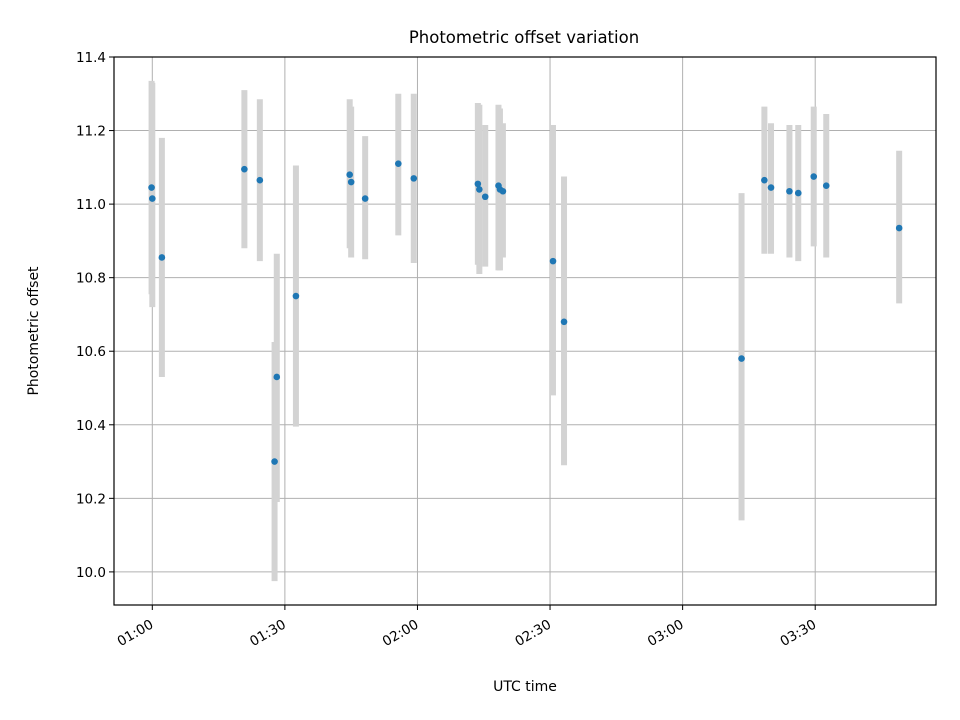 This screenshot has width=960, height=720. What do you see at coordinates (91, 573) in the screenshot?
I see `y-tick-label: 10.0` at bounding box center [91, 573].